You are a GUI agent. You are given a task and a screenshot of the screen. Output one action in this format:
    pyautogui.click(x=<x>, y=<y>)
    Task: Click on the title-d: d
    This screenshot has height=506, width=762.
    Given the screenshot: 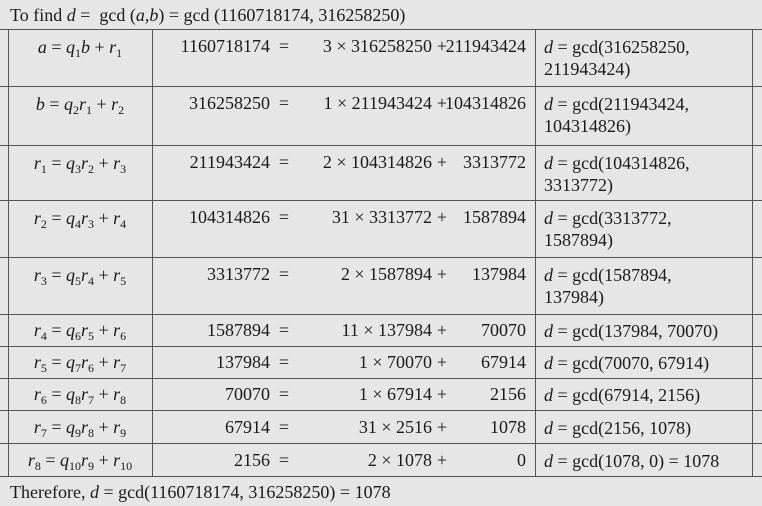 What is the action you would take?
    pyautogui.click(x=71, y=15)
    